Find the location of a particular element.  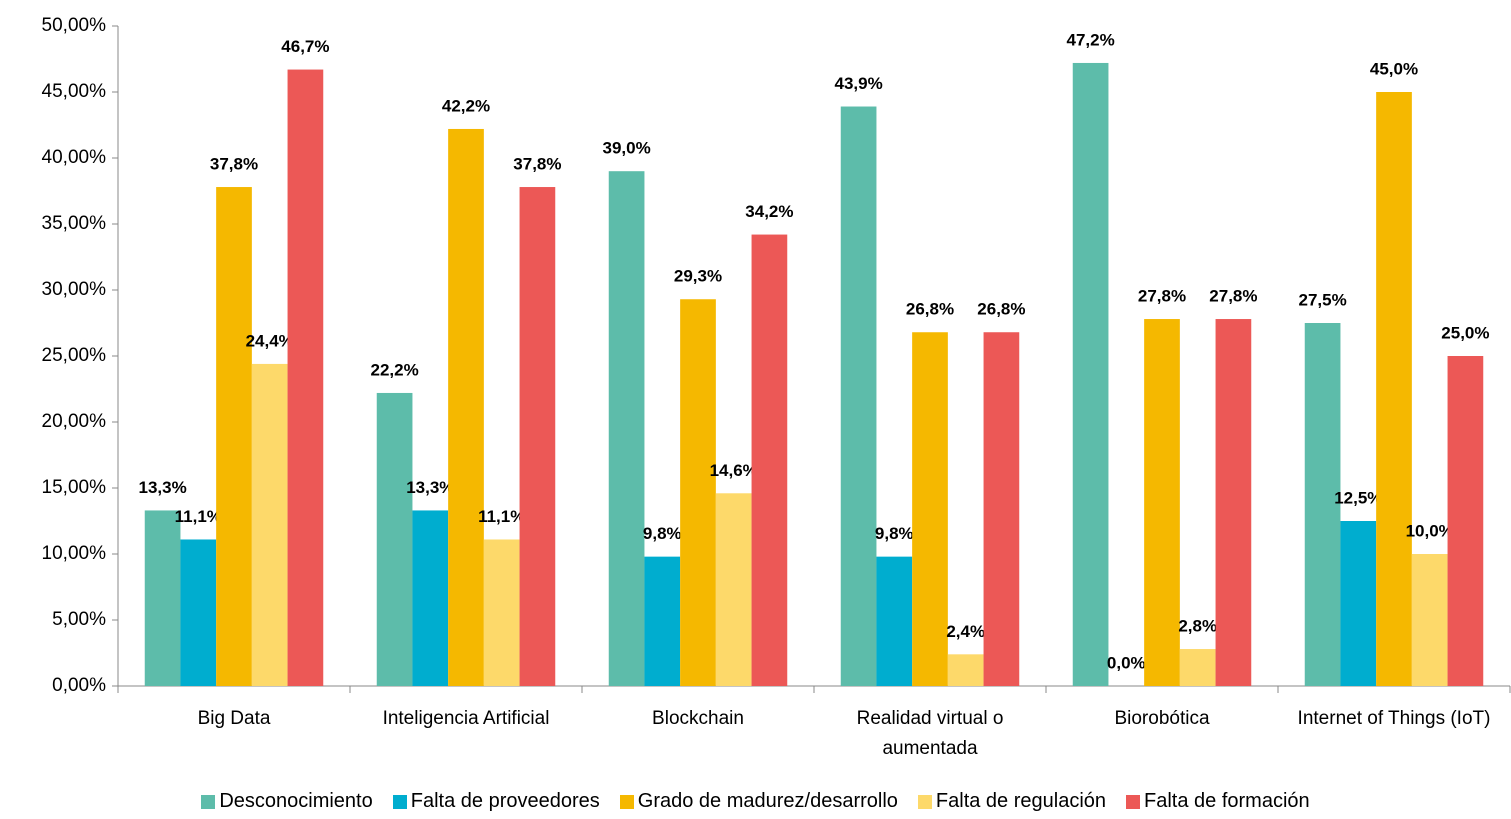

value-label: 46,7% is located at coordinates (305, 46).